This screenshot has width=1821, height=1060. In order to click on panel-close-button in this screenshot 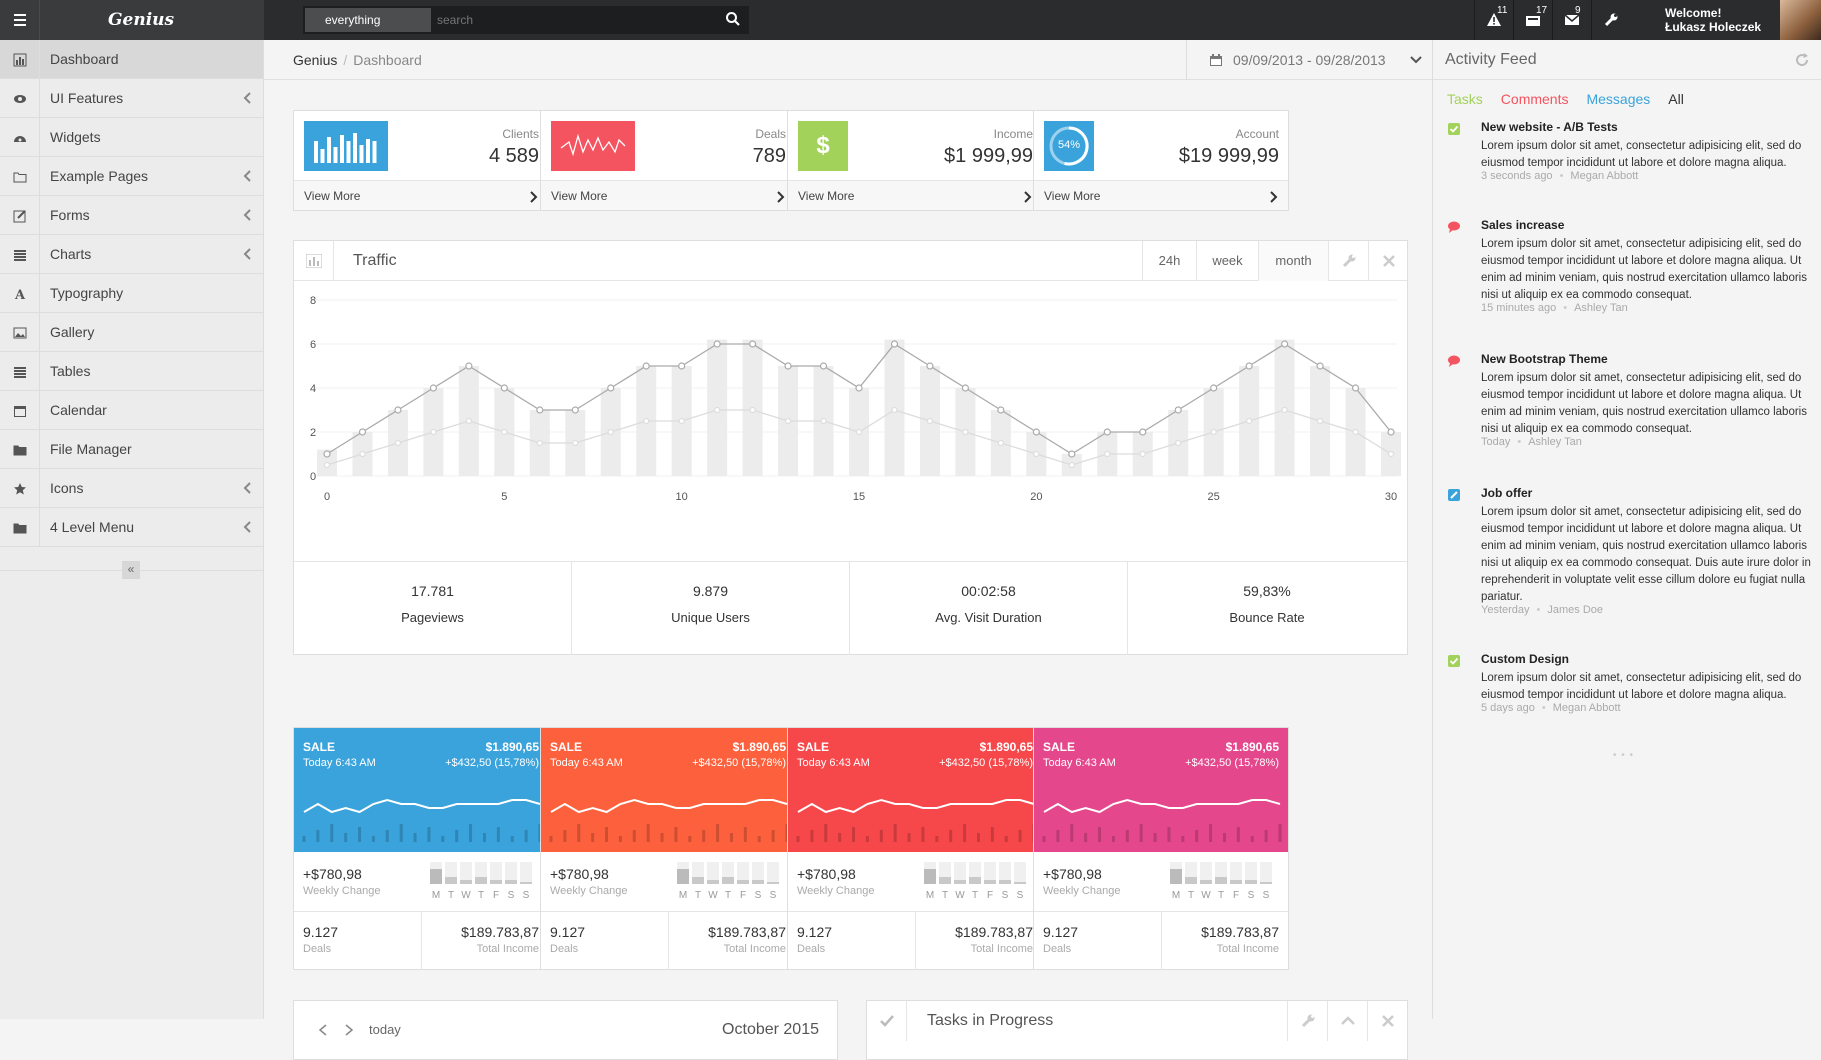, I will do `click(1388, 261)`.